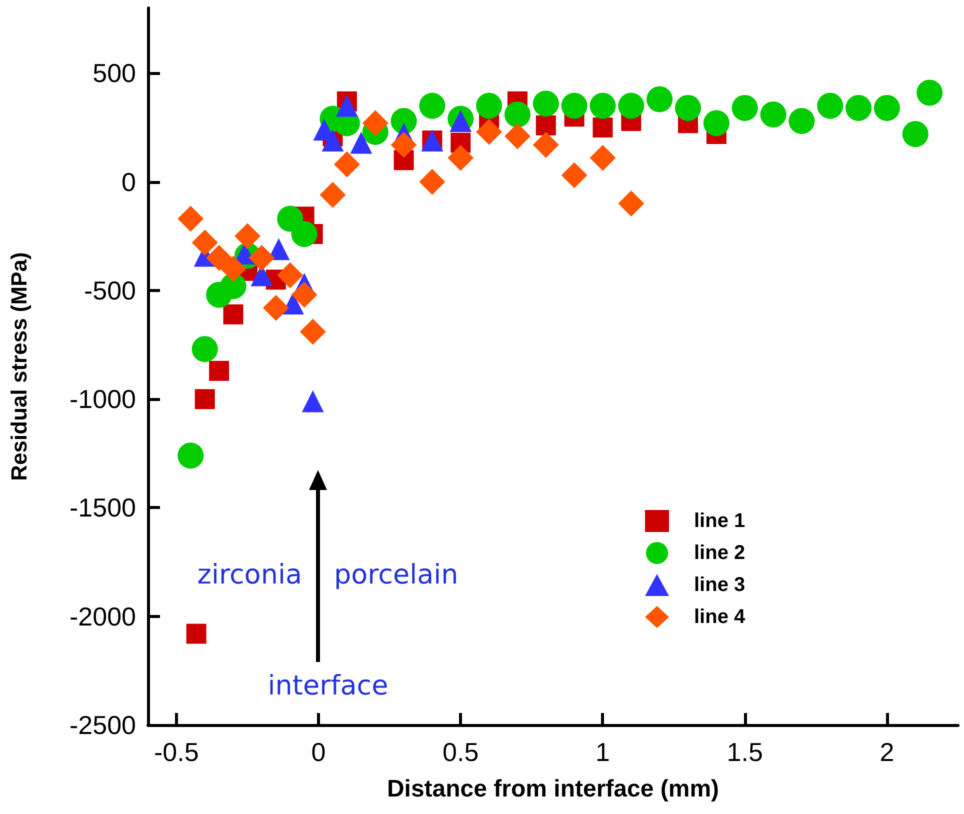 Image resolution: width=964 pixels, height=814 pixels. Describe the element at coordinates (103, 399) in the screenshot. I see `y-tick-label: -1000` at that location.